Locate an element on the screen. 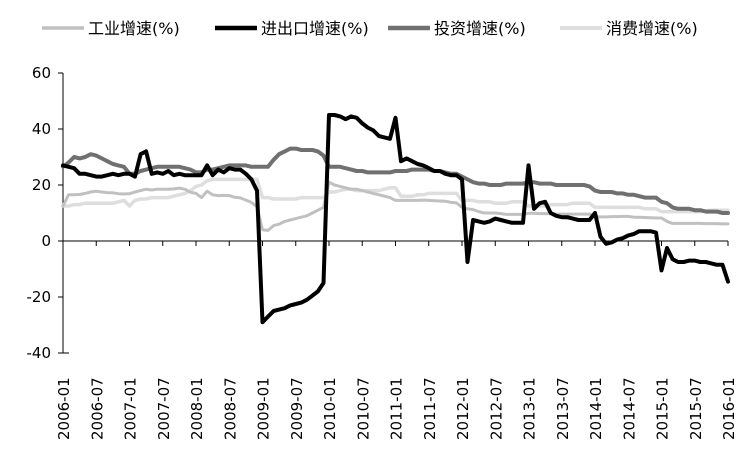  x-tick-label: 2007-01 is located at coordinates (131, 408).